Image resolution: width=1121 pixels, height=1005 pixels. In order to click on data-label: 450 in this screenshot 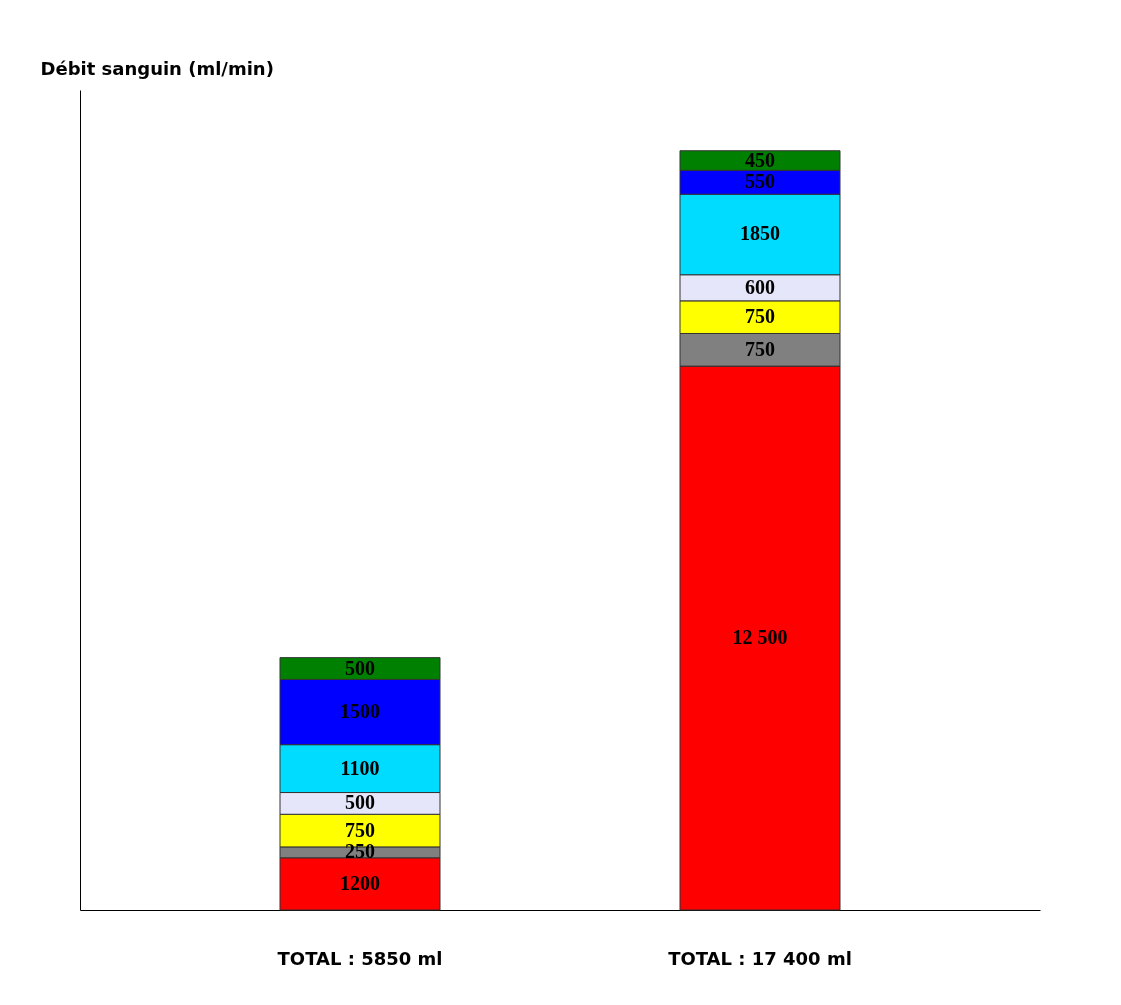, I will do `click(760, 159)`.